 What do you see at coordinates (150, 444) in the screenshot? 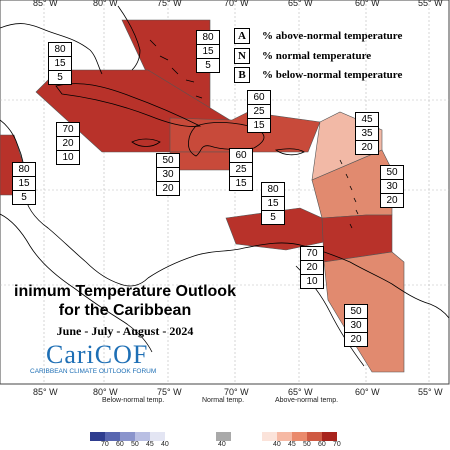
I see `colorbar-below-tick: 45` at bounding box center [150, 444].